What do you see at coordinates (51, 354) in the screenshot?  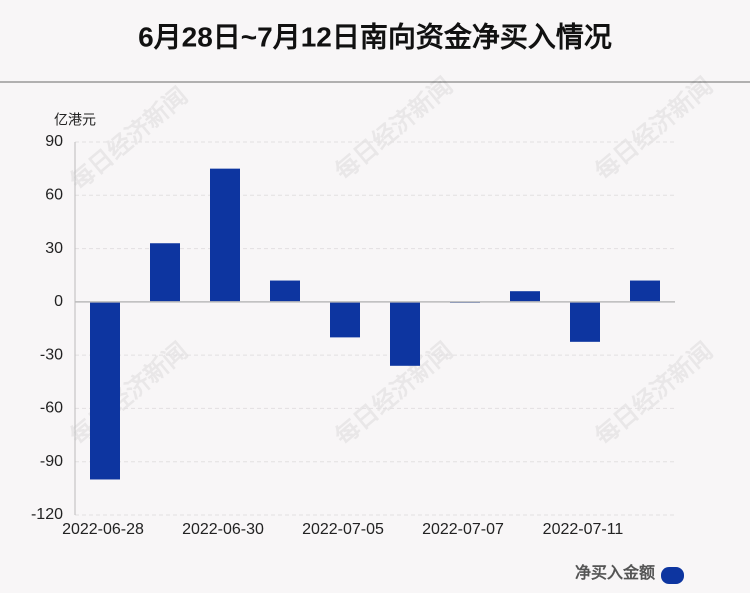 I see `y-tick-label: -30` at bounding box center [51, 354].